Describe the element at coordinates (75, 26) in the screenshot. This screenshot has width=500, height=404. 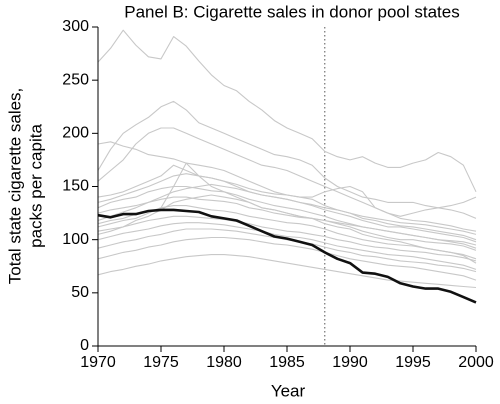
I see `y-tick-label: 300` at that location.